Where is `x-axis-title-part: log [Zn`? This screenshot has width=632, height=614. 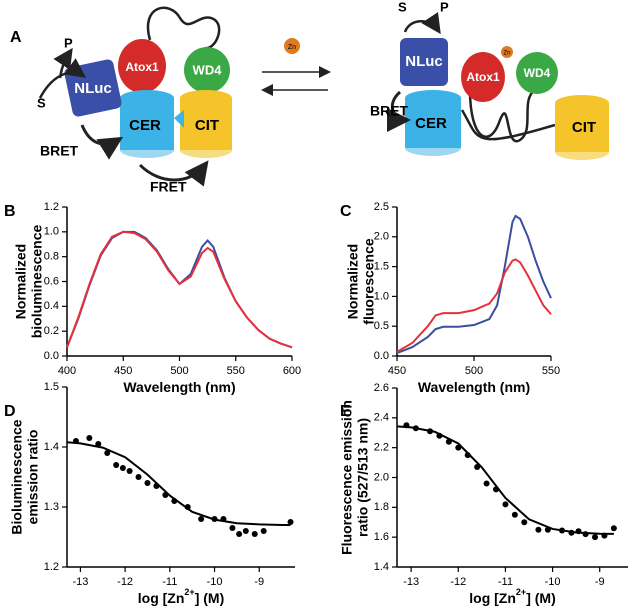
x-axis-title-part: log [Zn is located at coordinates (492, 598).